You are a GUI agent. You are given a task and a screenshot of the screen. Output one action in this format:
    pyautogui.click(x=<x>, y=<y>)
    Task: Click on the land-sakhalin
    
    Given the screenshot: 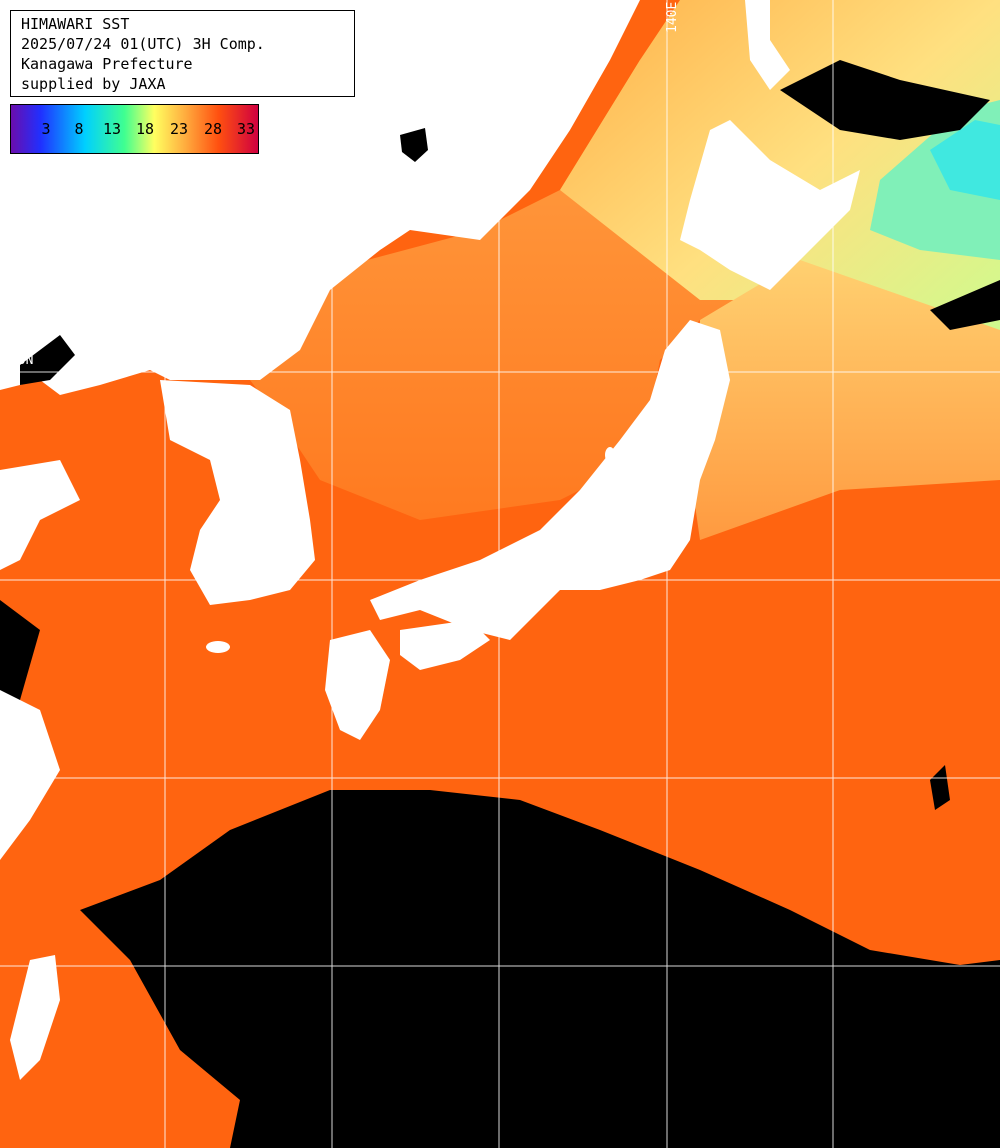 What is the action you would take?
    pyautogui.click(x=767, y=45)
    